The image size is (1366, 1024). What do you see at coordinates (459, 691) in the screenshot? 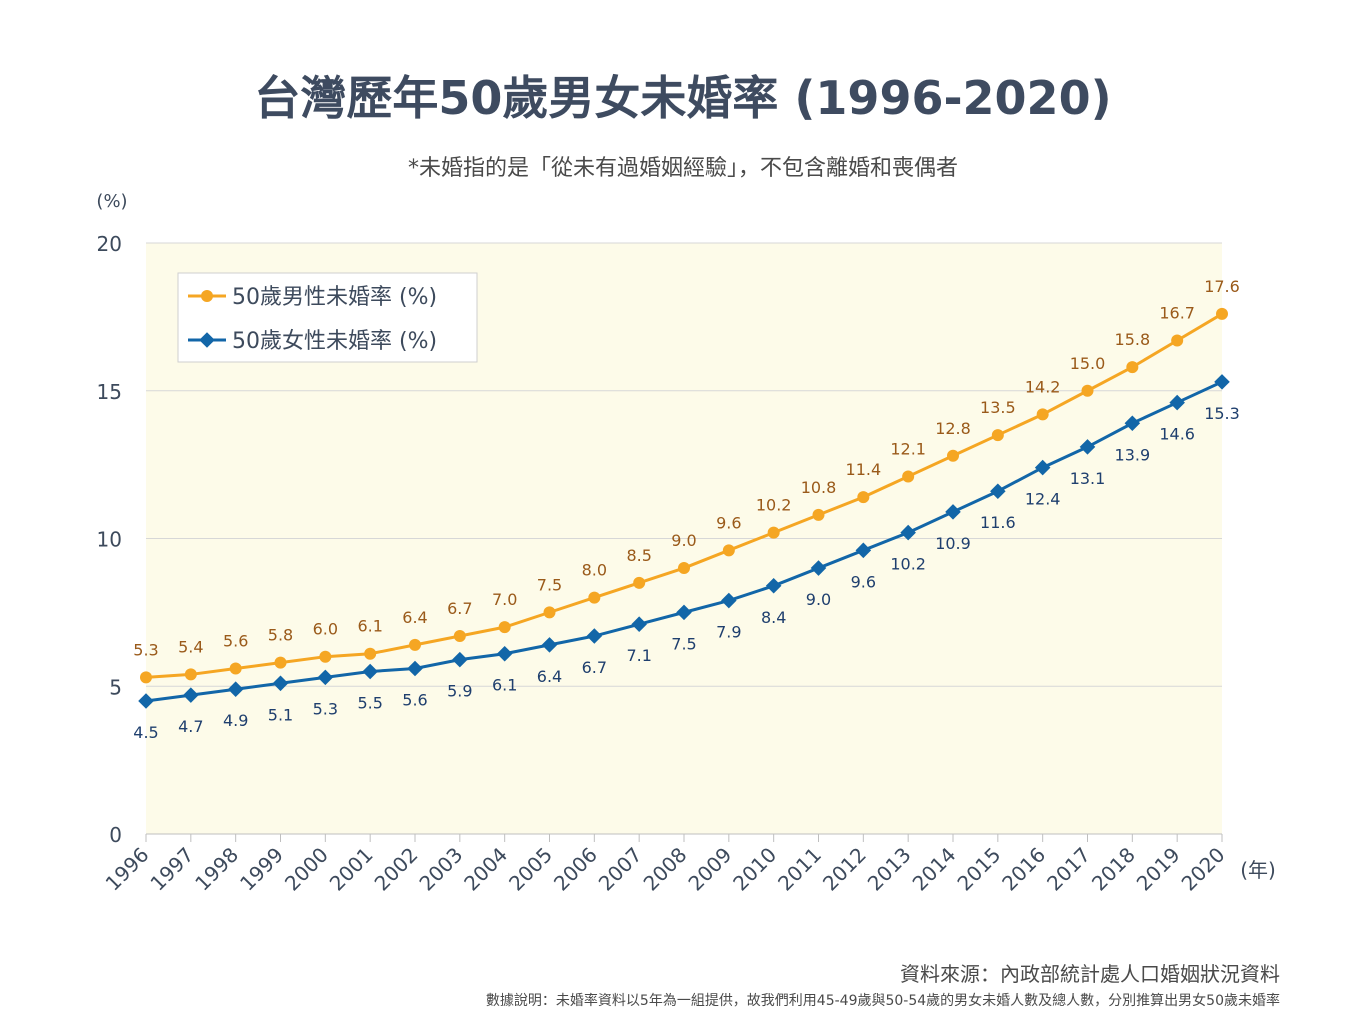
I see `female-data-label: 5.9` at bounding box center [459, 691].